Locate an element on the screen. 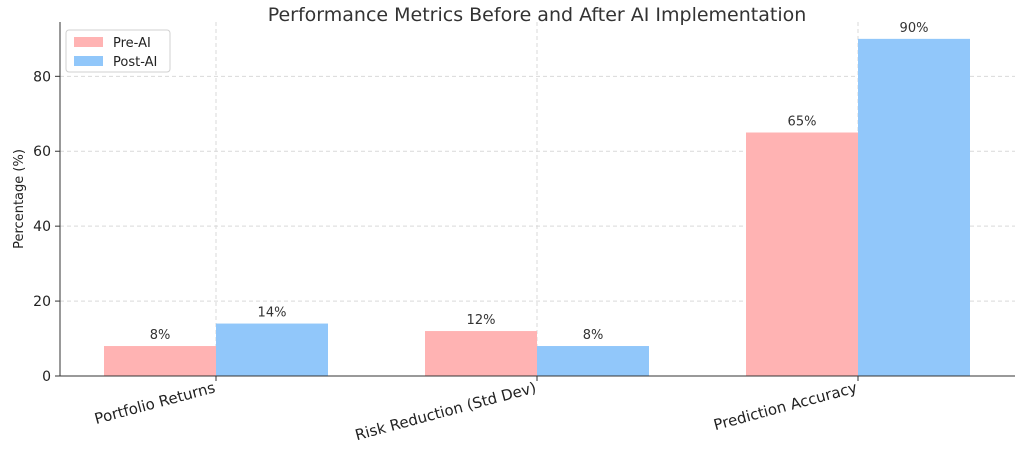 The height and width of the screenshot is (454, 1024). y-tick-label: 20 is located at coordinates (42, 302).